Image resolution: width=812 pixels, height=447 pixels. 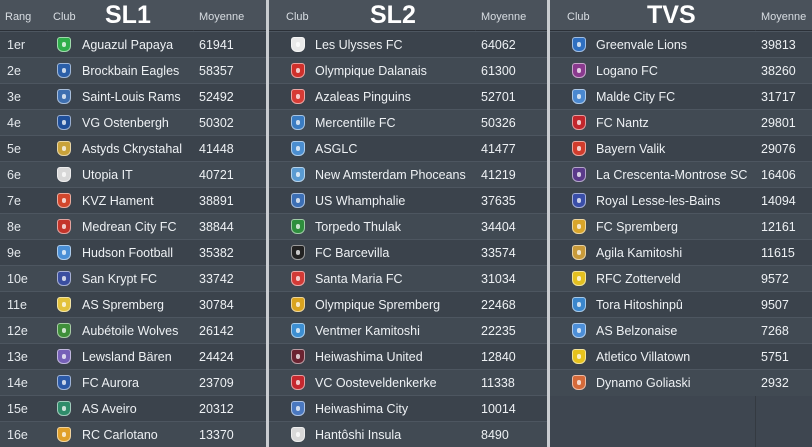 I want to click on club-name-link: FC Aurora, so click(x=110, y=383).